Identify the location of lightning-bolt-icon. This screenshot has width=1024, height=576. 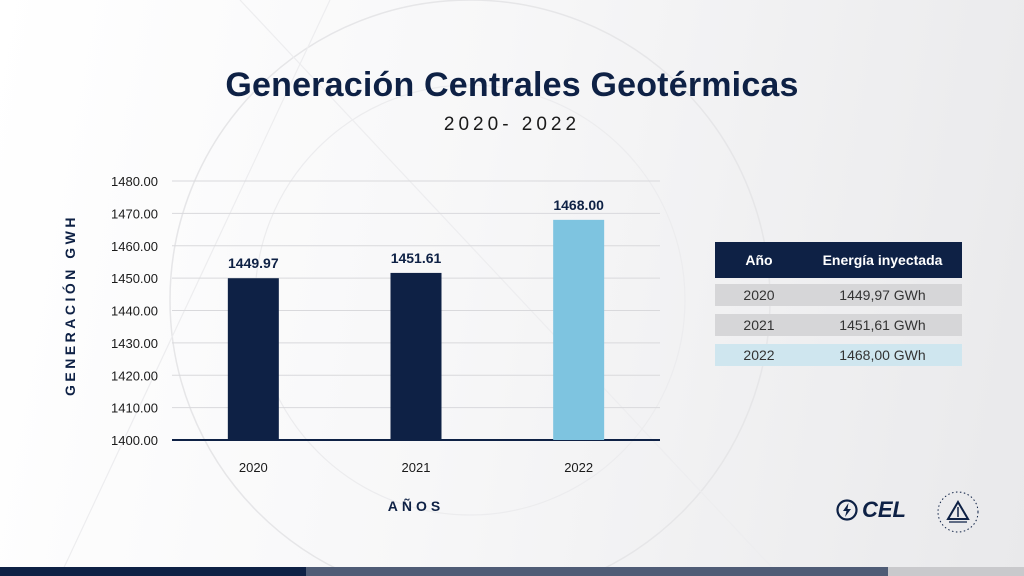
(847, 510).